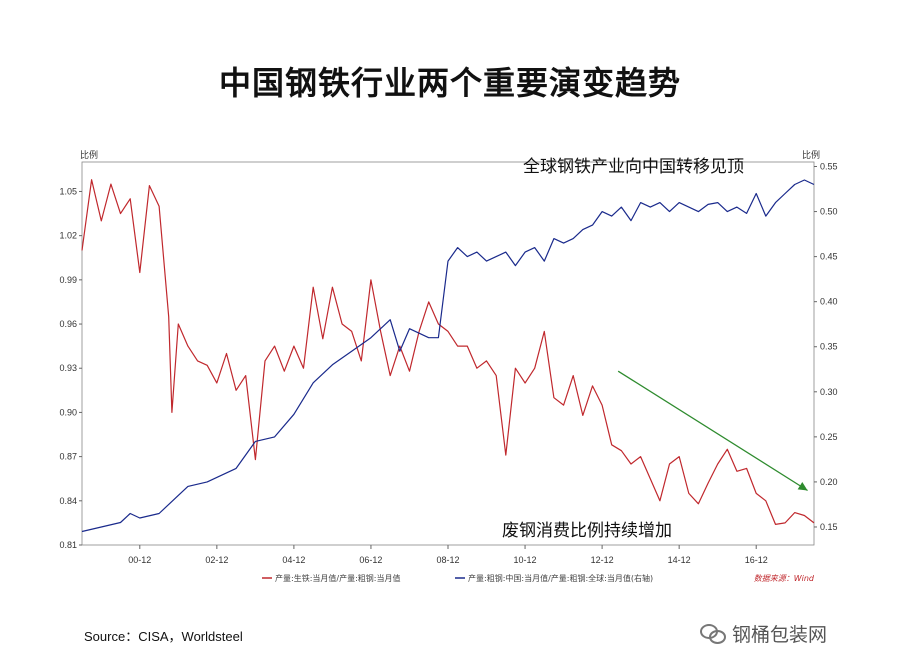  What do you see at coordinates (293, 560) in the screenshot?
I see `x-tick-label: 04-12` at bounding box center [293, 560].